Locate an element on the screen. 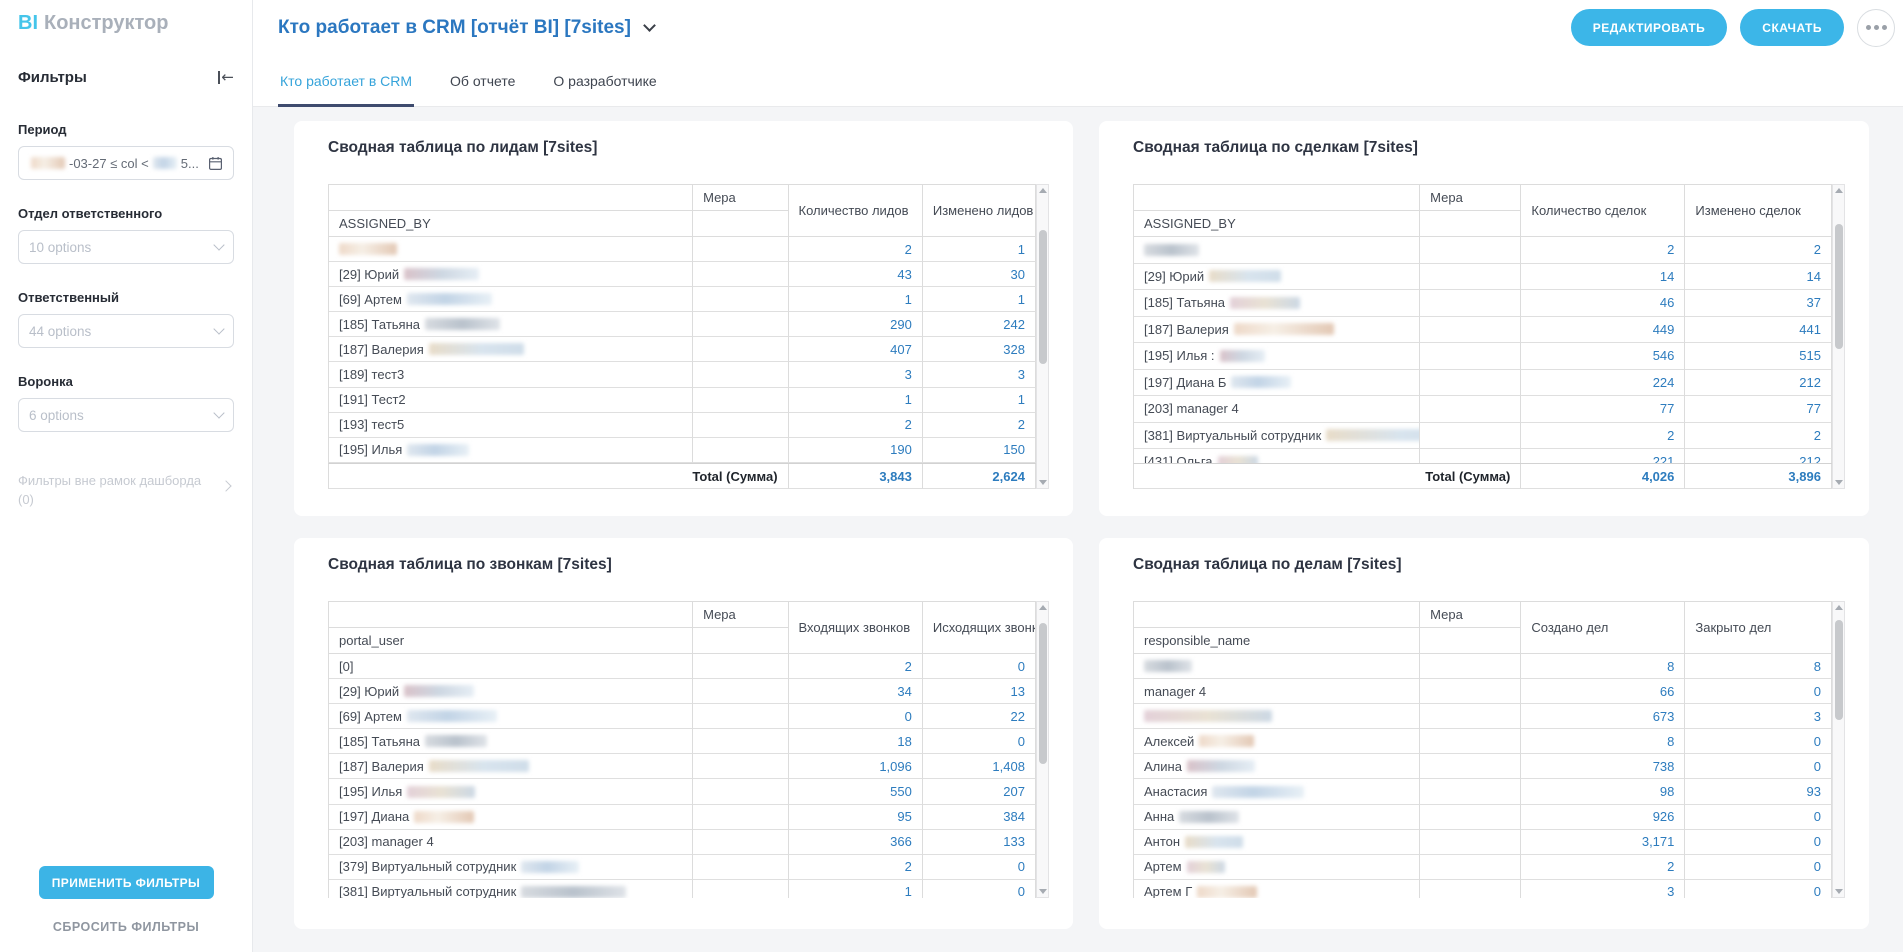  table-total-row: Total (Сумма) 4,026 3,896 is located at coordinates (1482, 476).